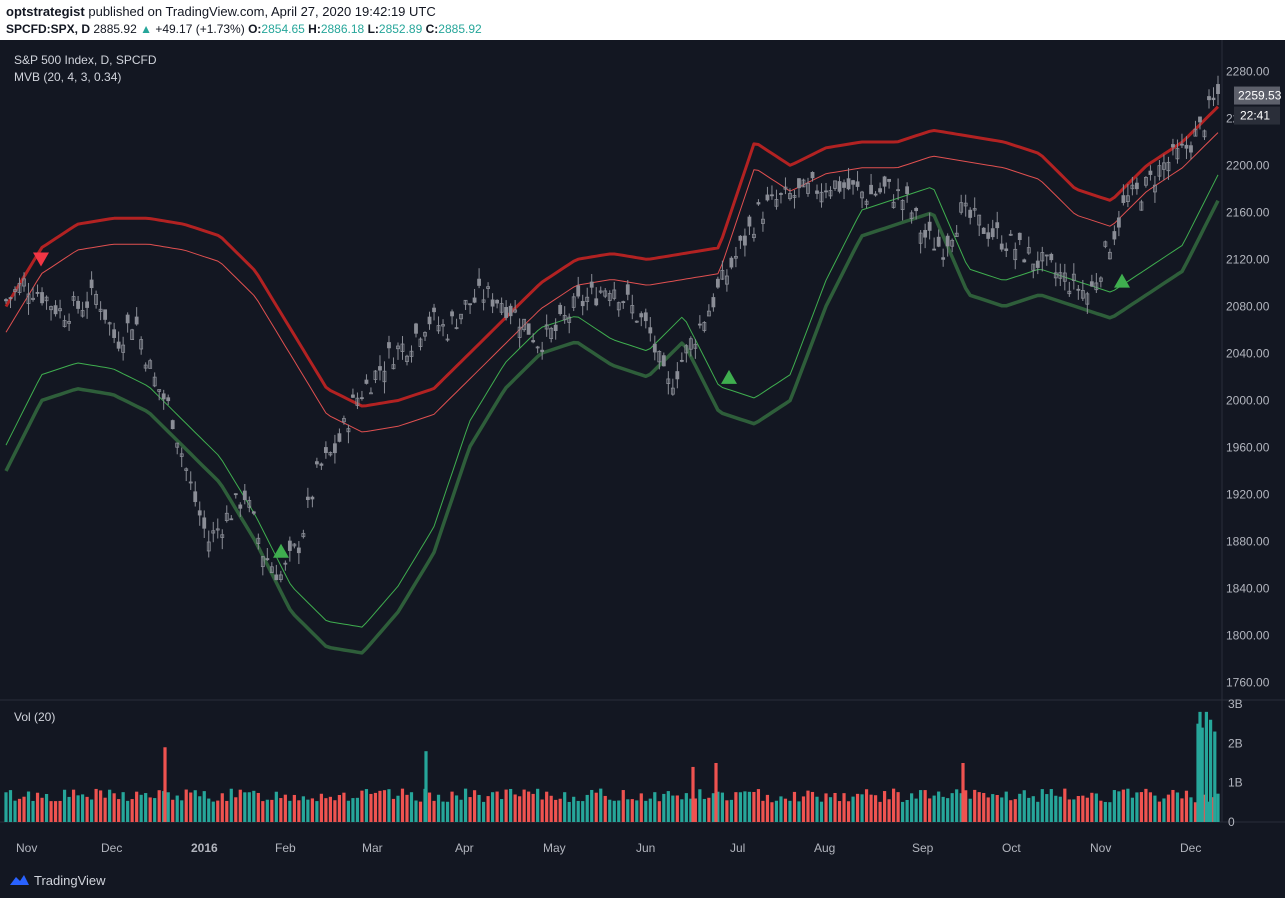  Describe the element at coordinates (923, 848) in the screenshot. I see `x-tick-label: Sep` at that location.